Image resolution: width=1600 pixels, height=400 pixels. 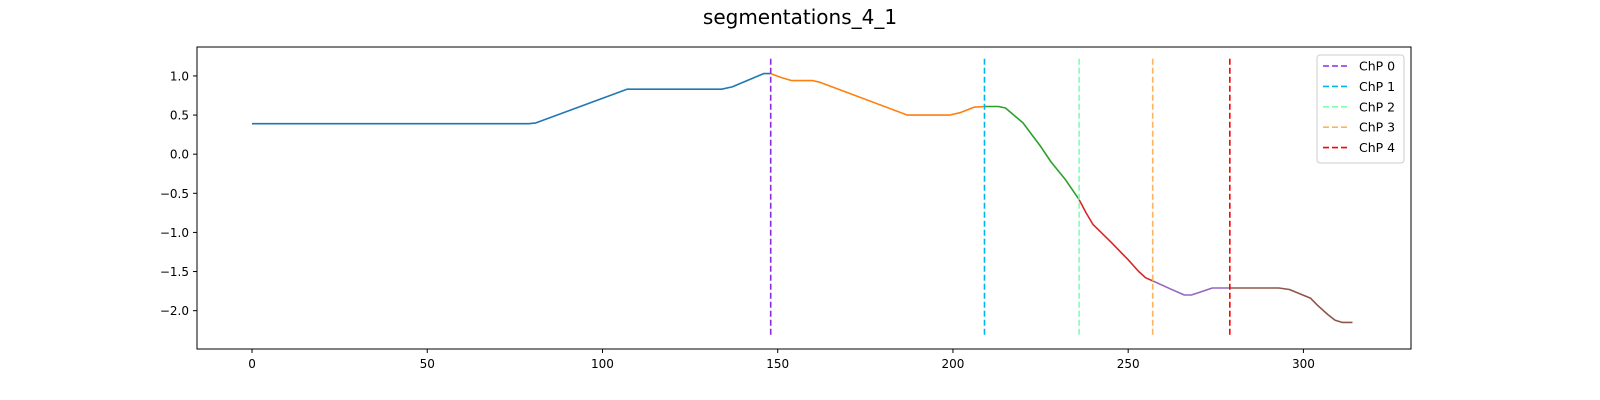 I want to click on legend-label-2: ChP 2, so click(x=1377, y=106).